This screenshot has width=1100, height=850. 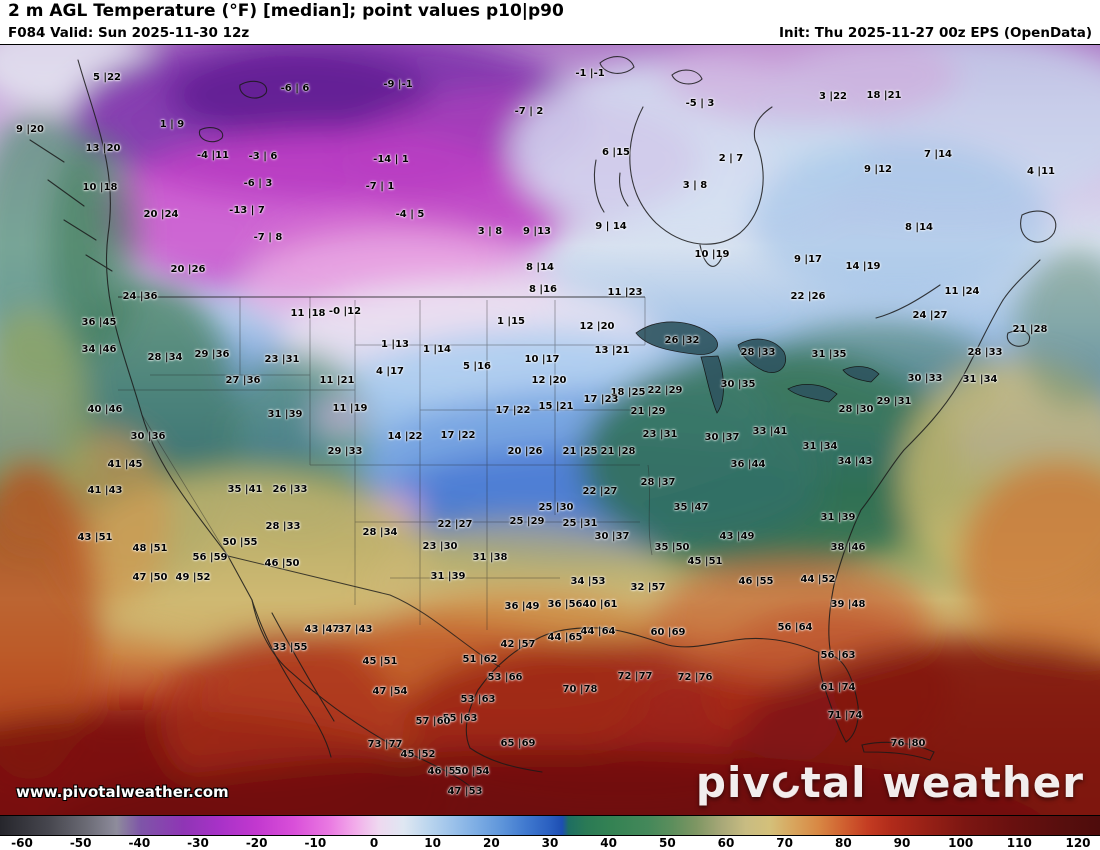 I want to click on point-value-label: 8 |14, so click(x=540, y=267).